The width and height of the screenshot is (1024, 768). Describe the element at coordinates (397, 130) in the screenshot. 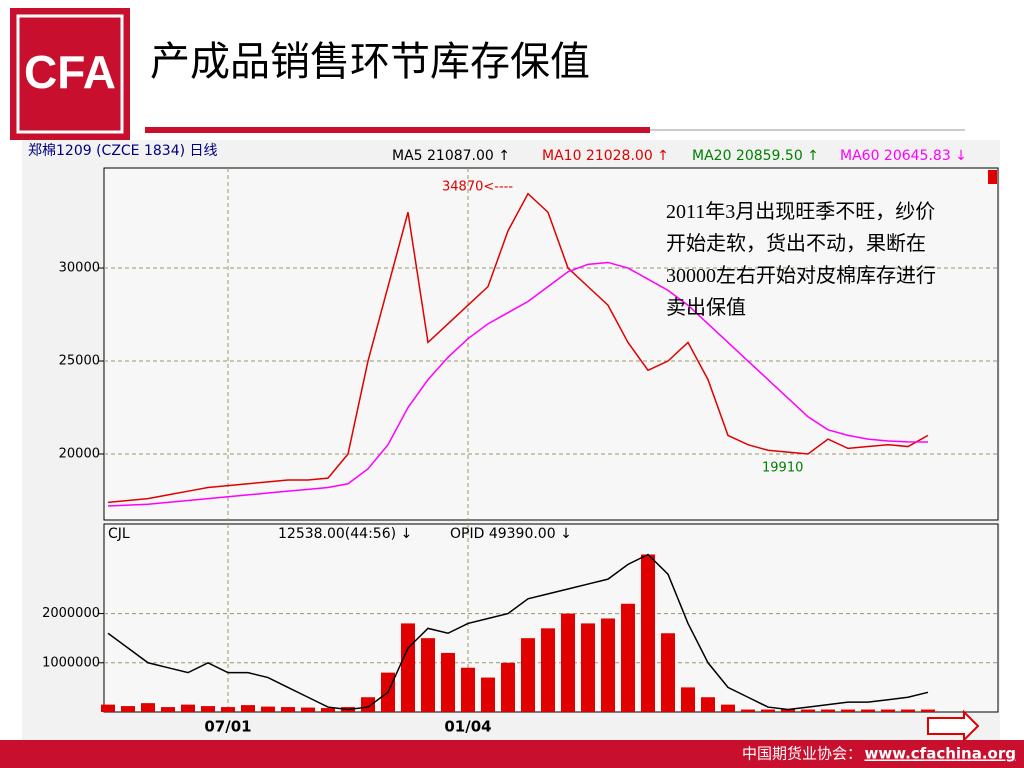

I see `title-rule` at that location.